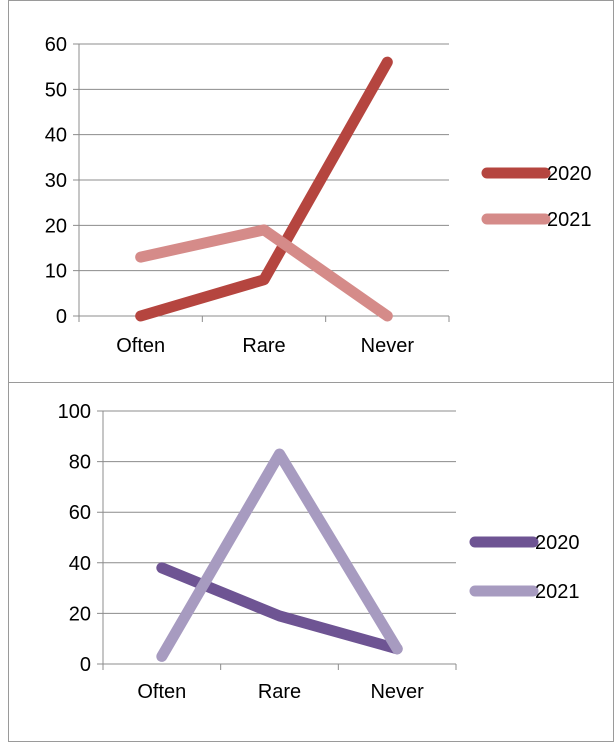 This screenshot has height=743, width=614. What do you see at coordinates (56, 181) in the screenshot?
I see `y-tick-label: 30` at bounding box center [56, 181].